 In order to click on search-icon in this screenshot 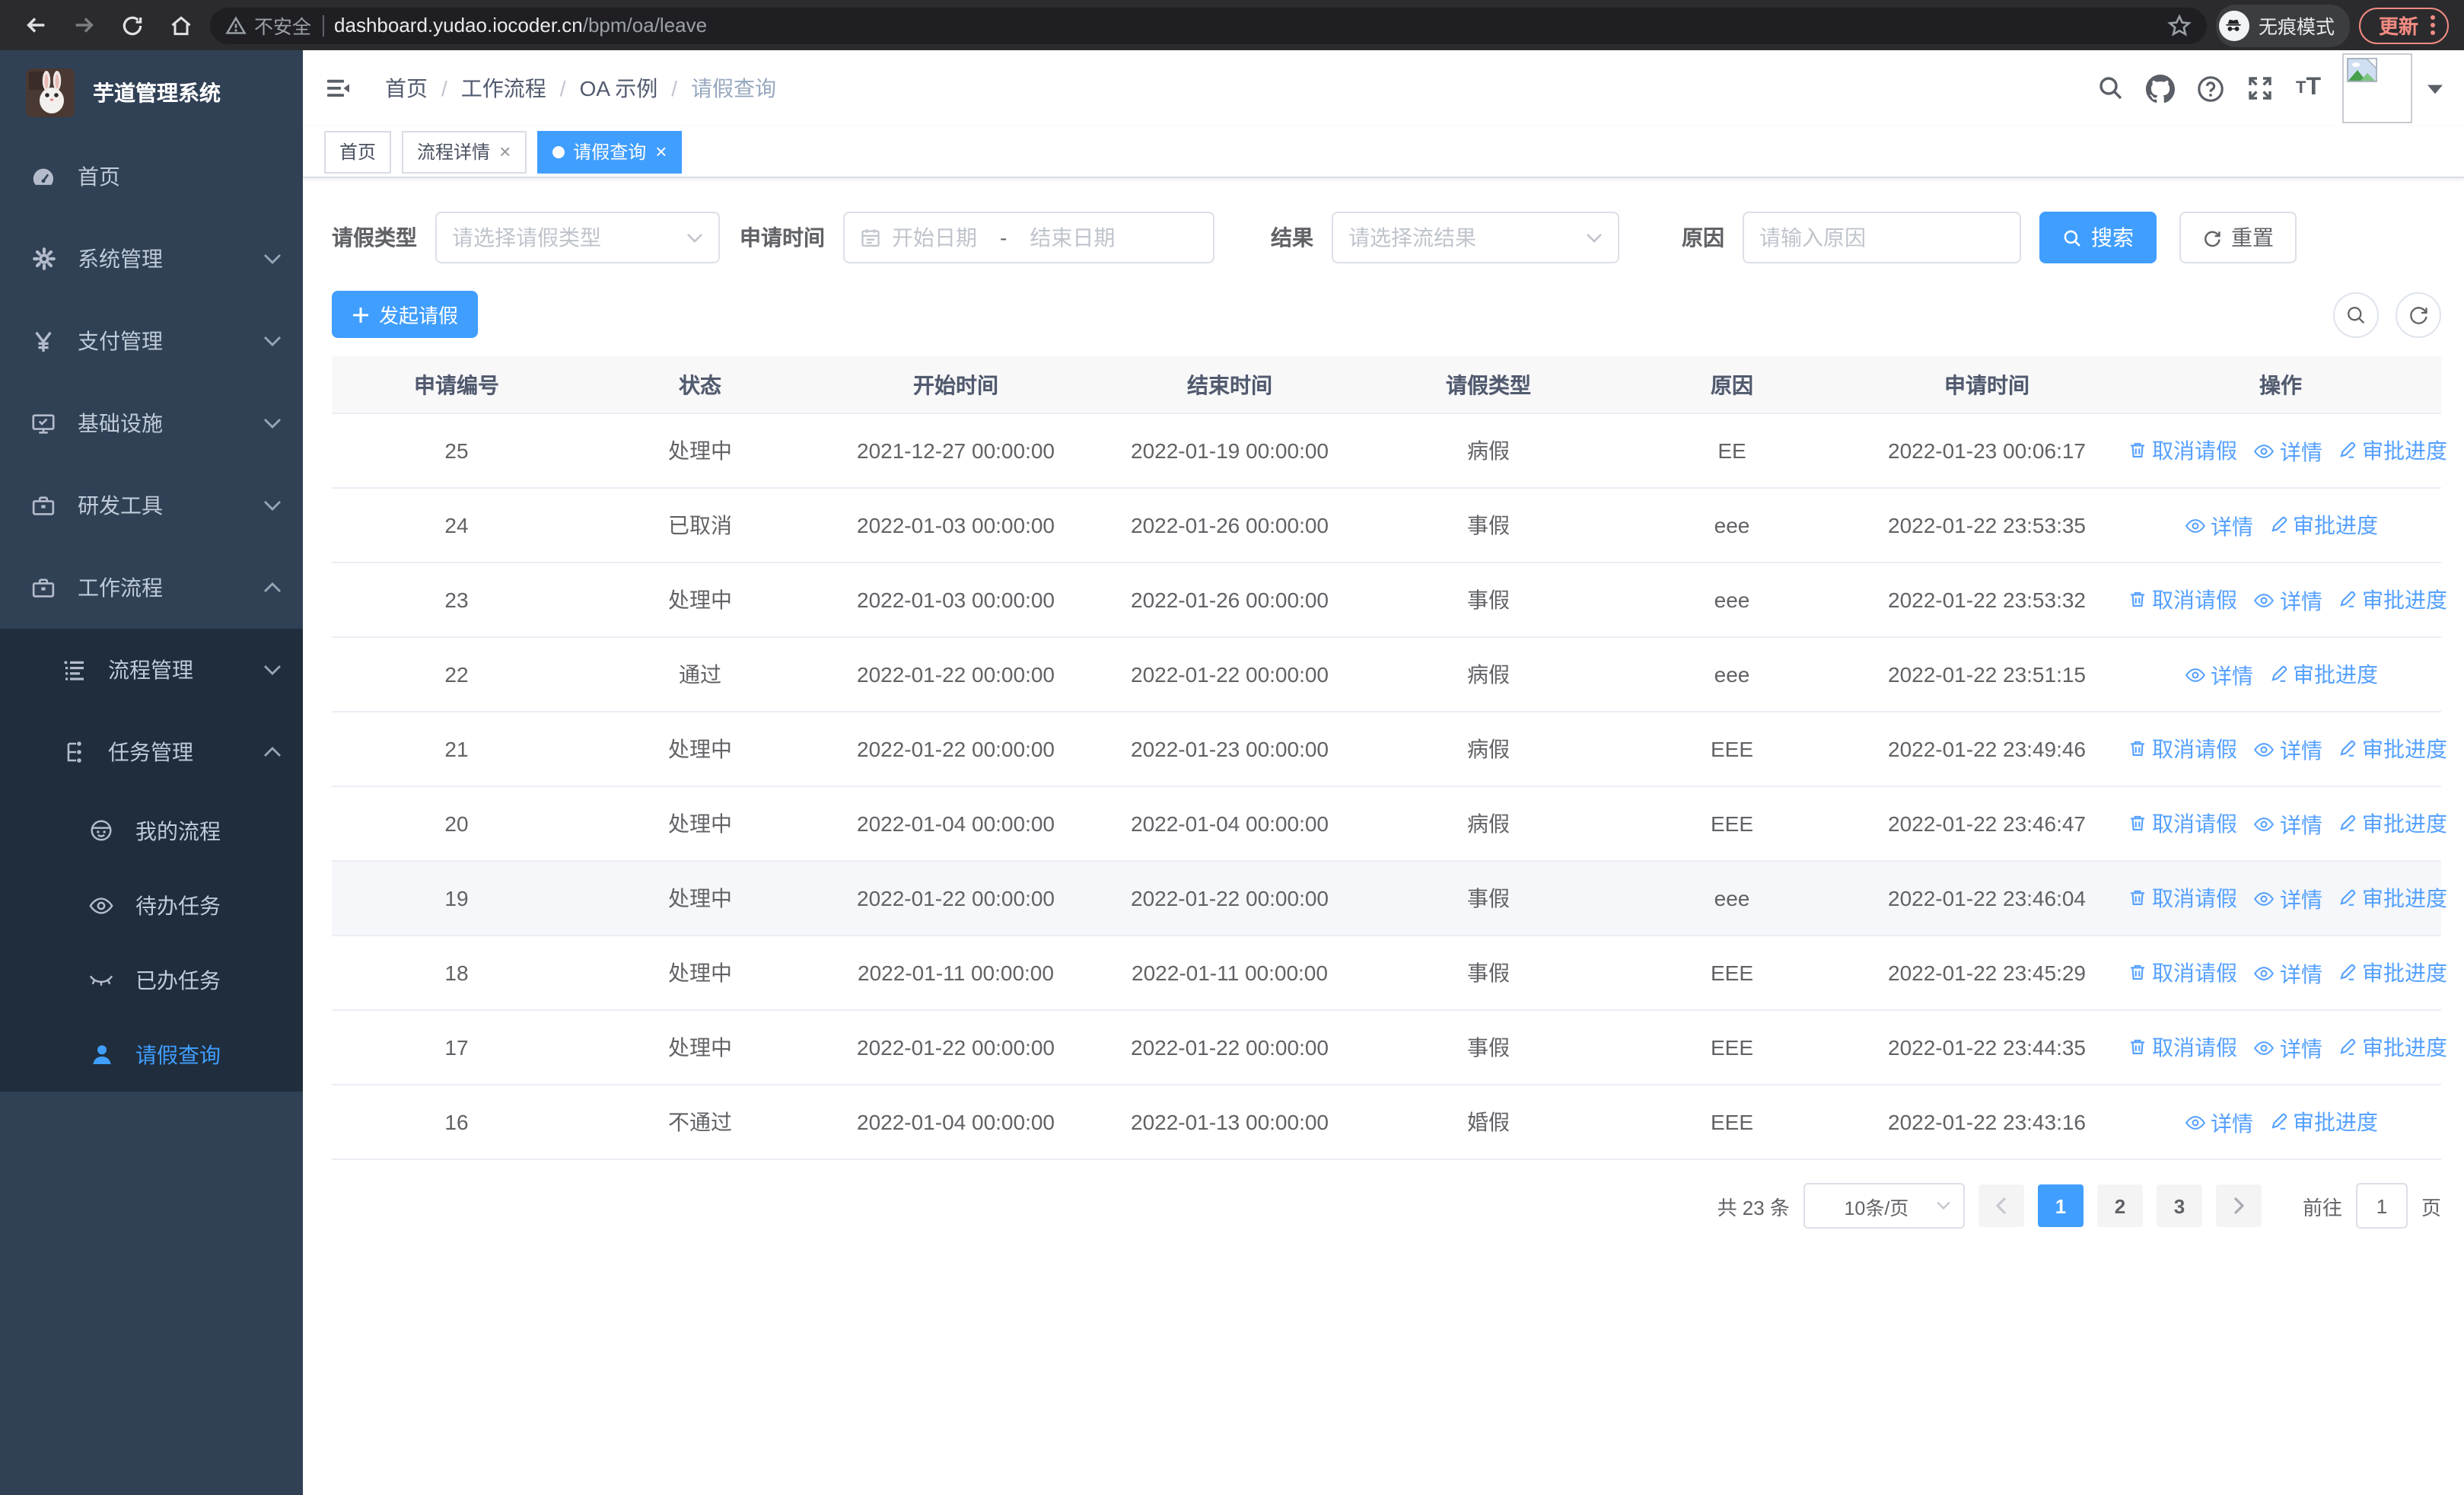, I will do `click(2111, 89)`.